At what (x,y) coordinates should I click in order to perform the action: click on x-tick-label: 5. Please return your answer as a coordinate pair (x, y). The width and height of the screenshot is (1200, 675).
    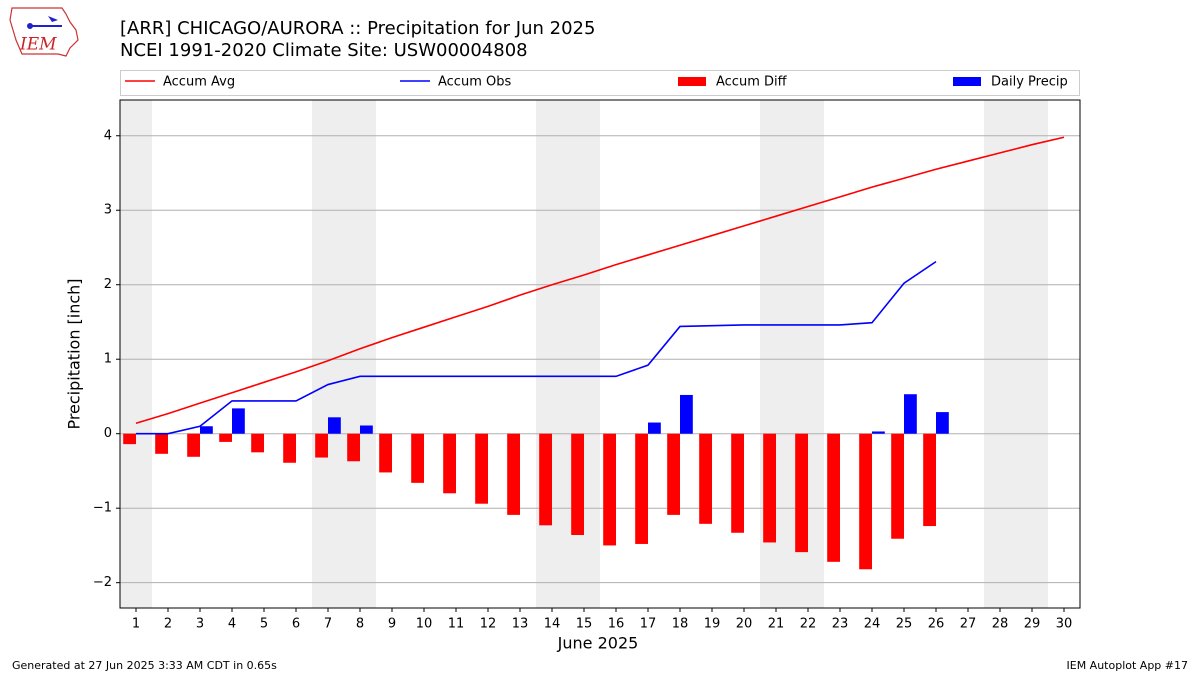
    Looking at the image, I should click on (264, 624).